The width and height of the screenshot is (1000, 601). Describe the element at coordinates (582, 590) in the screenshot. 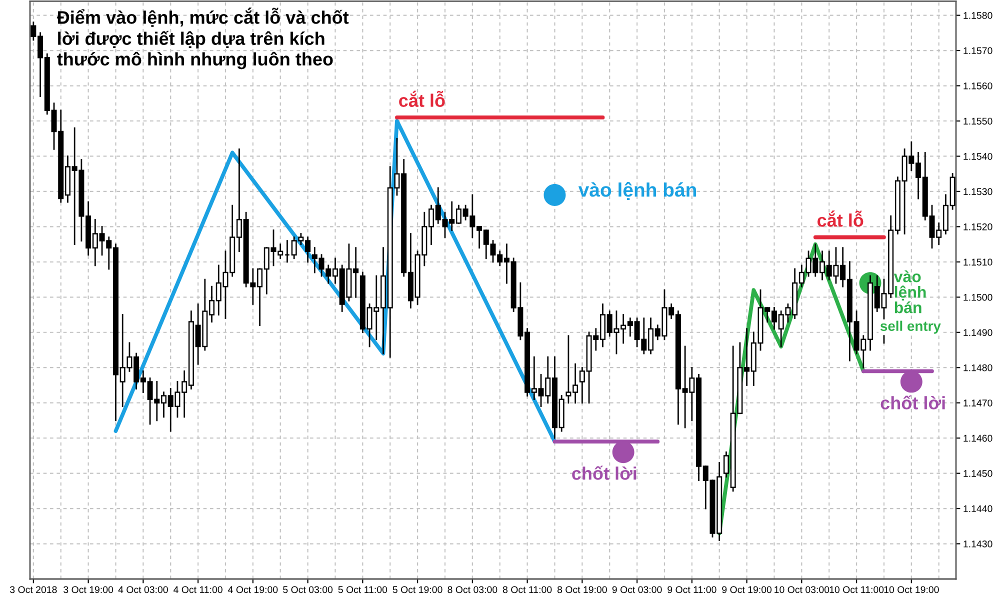

I see `x-tick-label: 8 Oct 19:00` at that location.